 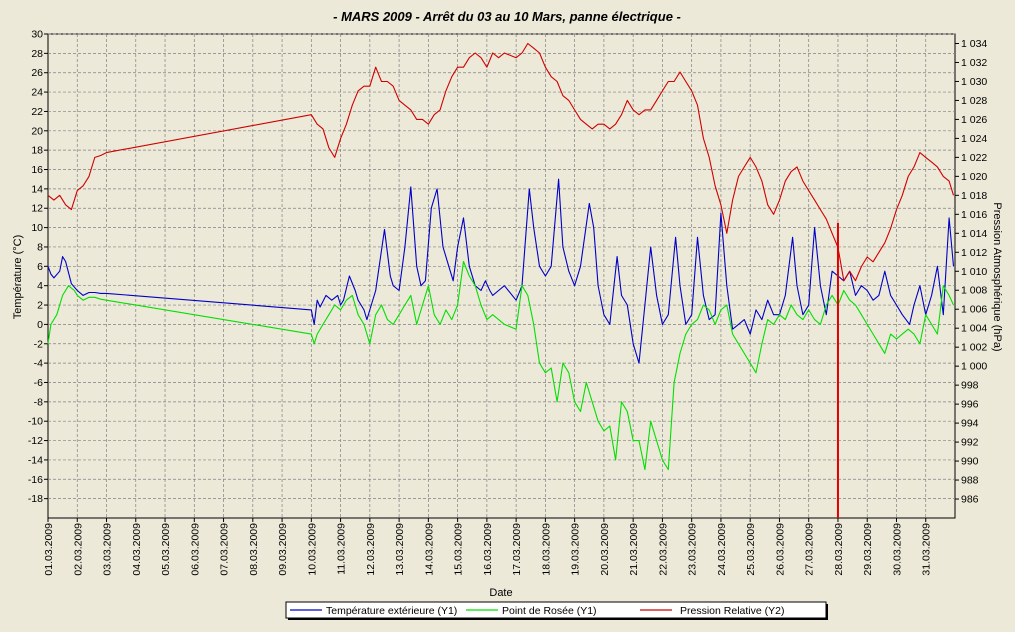 I want to click on x-tick-label: 27.03.2009, so click(x=810, y=549).